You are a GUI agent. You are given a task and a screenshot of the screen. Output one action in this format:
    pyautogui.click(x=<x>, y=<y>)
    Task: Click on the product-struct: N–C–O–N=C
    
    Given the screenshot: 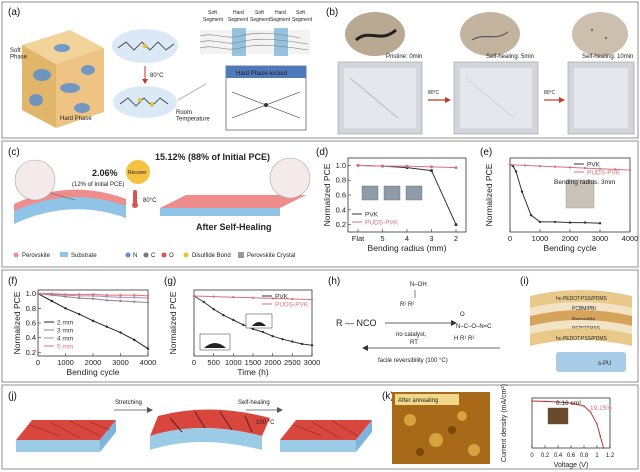 What is the action you would take?
    pyautogui.click(x=474, y=327)
    